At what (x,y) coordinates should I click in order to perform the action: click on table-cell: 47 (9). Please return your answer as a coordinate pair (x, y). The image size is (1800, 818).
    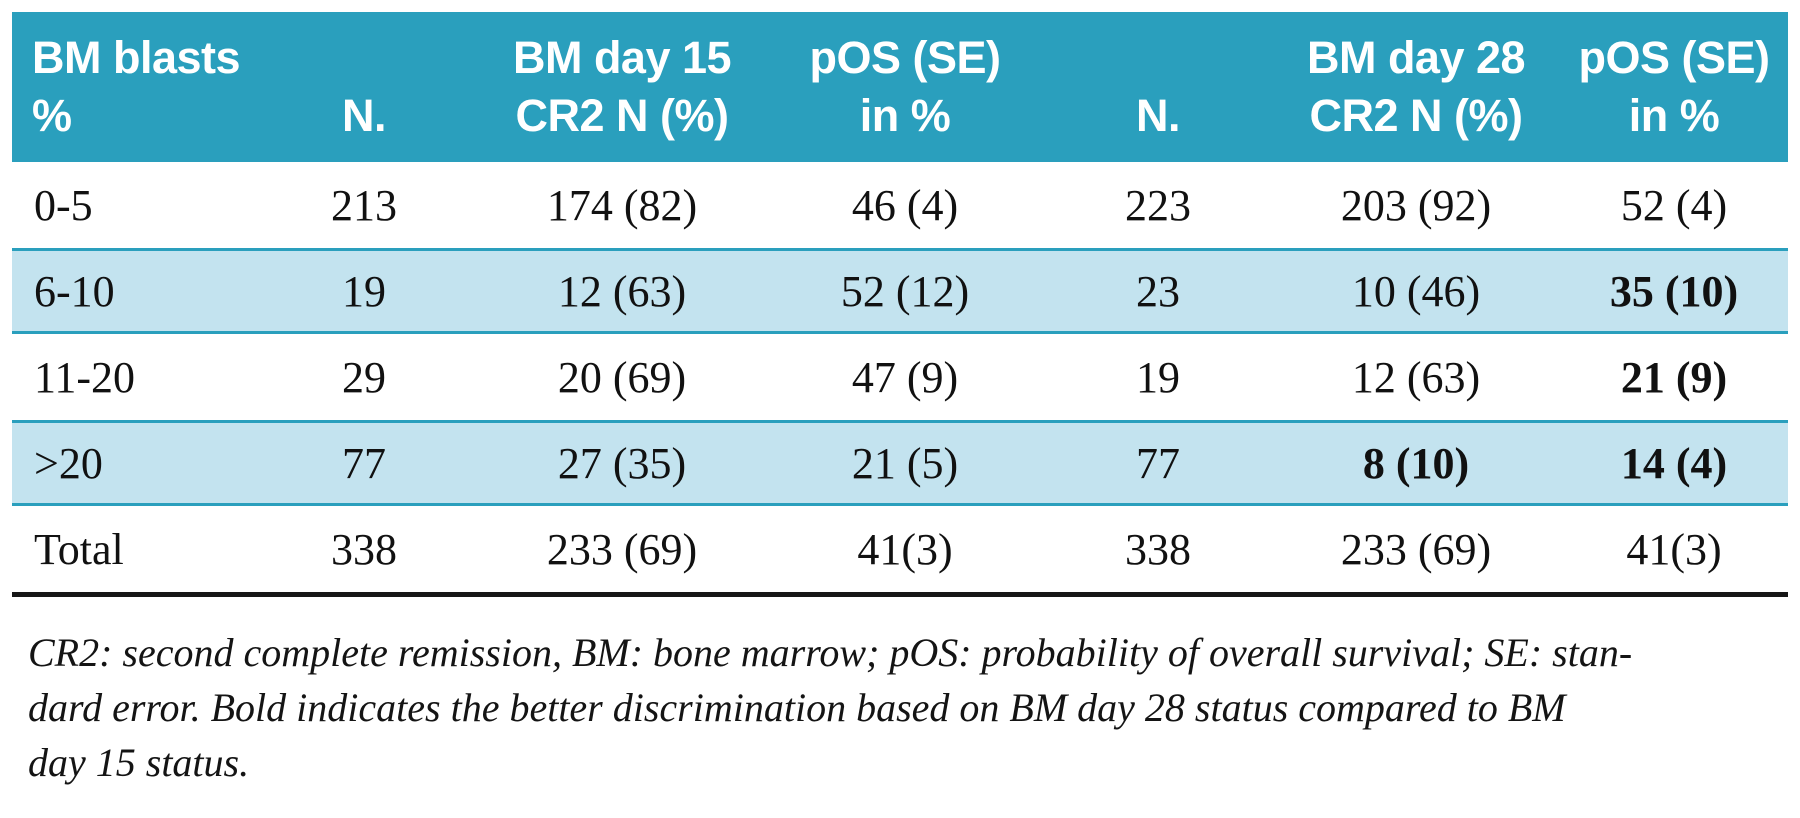
    Looking at the image, I should click on (905, 377).